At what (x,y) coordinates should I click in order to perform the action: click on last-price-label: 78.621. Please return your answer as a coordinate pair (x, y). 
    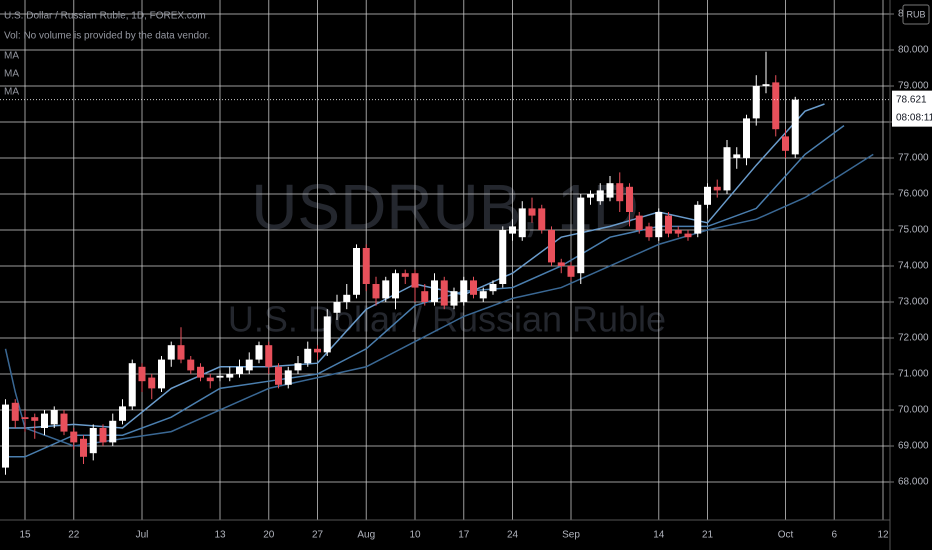
    Looking at the image, I should click on (911, 99).